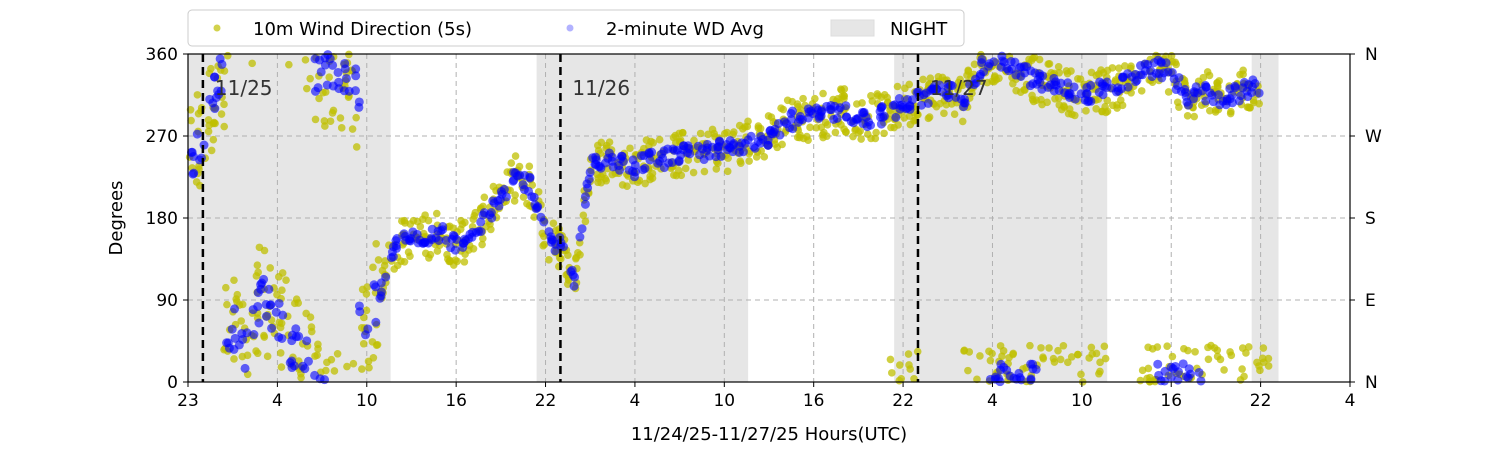 The height and width of the screenshot is (450, 1500). What do you see at coordinates (570, 28) in the screenshot?
I see `legend-marker-avg` at bounding box center [570, 28].